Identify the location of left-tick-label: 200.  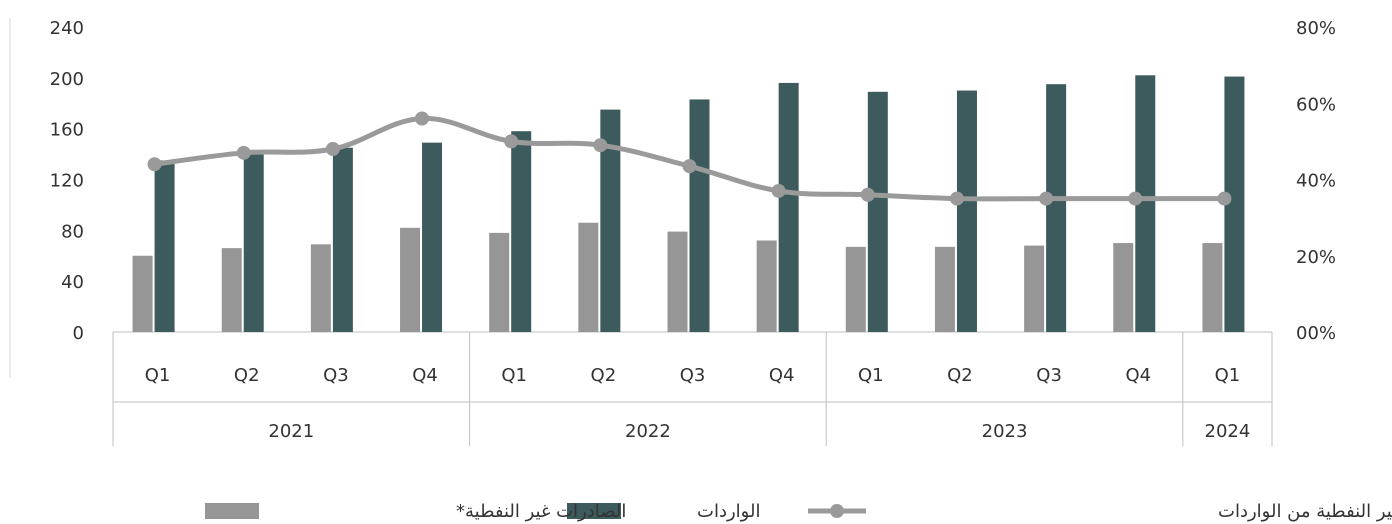
(67, 79).